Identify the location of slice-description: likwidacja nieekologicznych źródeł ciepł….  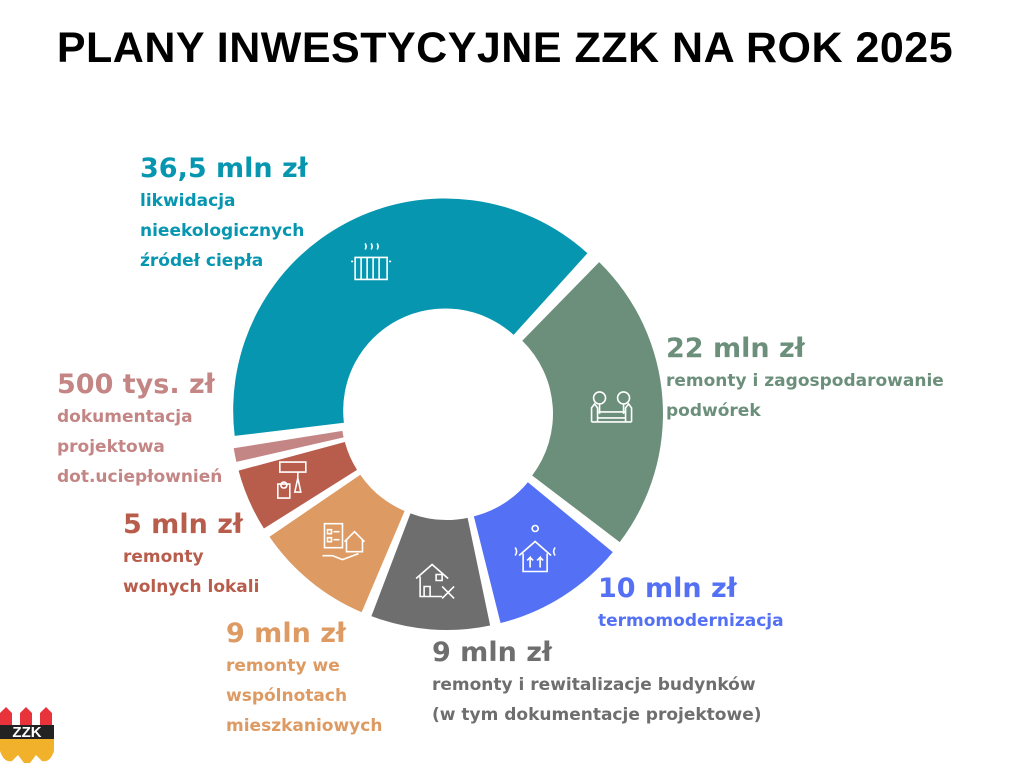
(222, 231).